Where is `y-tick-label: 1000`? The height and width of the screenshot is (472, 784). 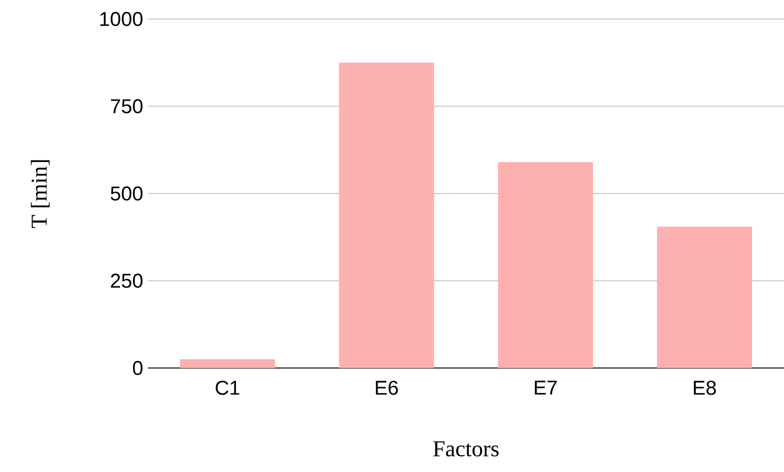
y-tick-label: 1000 is located at coordinates (121, 19).